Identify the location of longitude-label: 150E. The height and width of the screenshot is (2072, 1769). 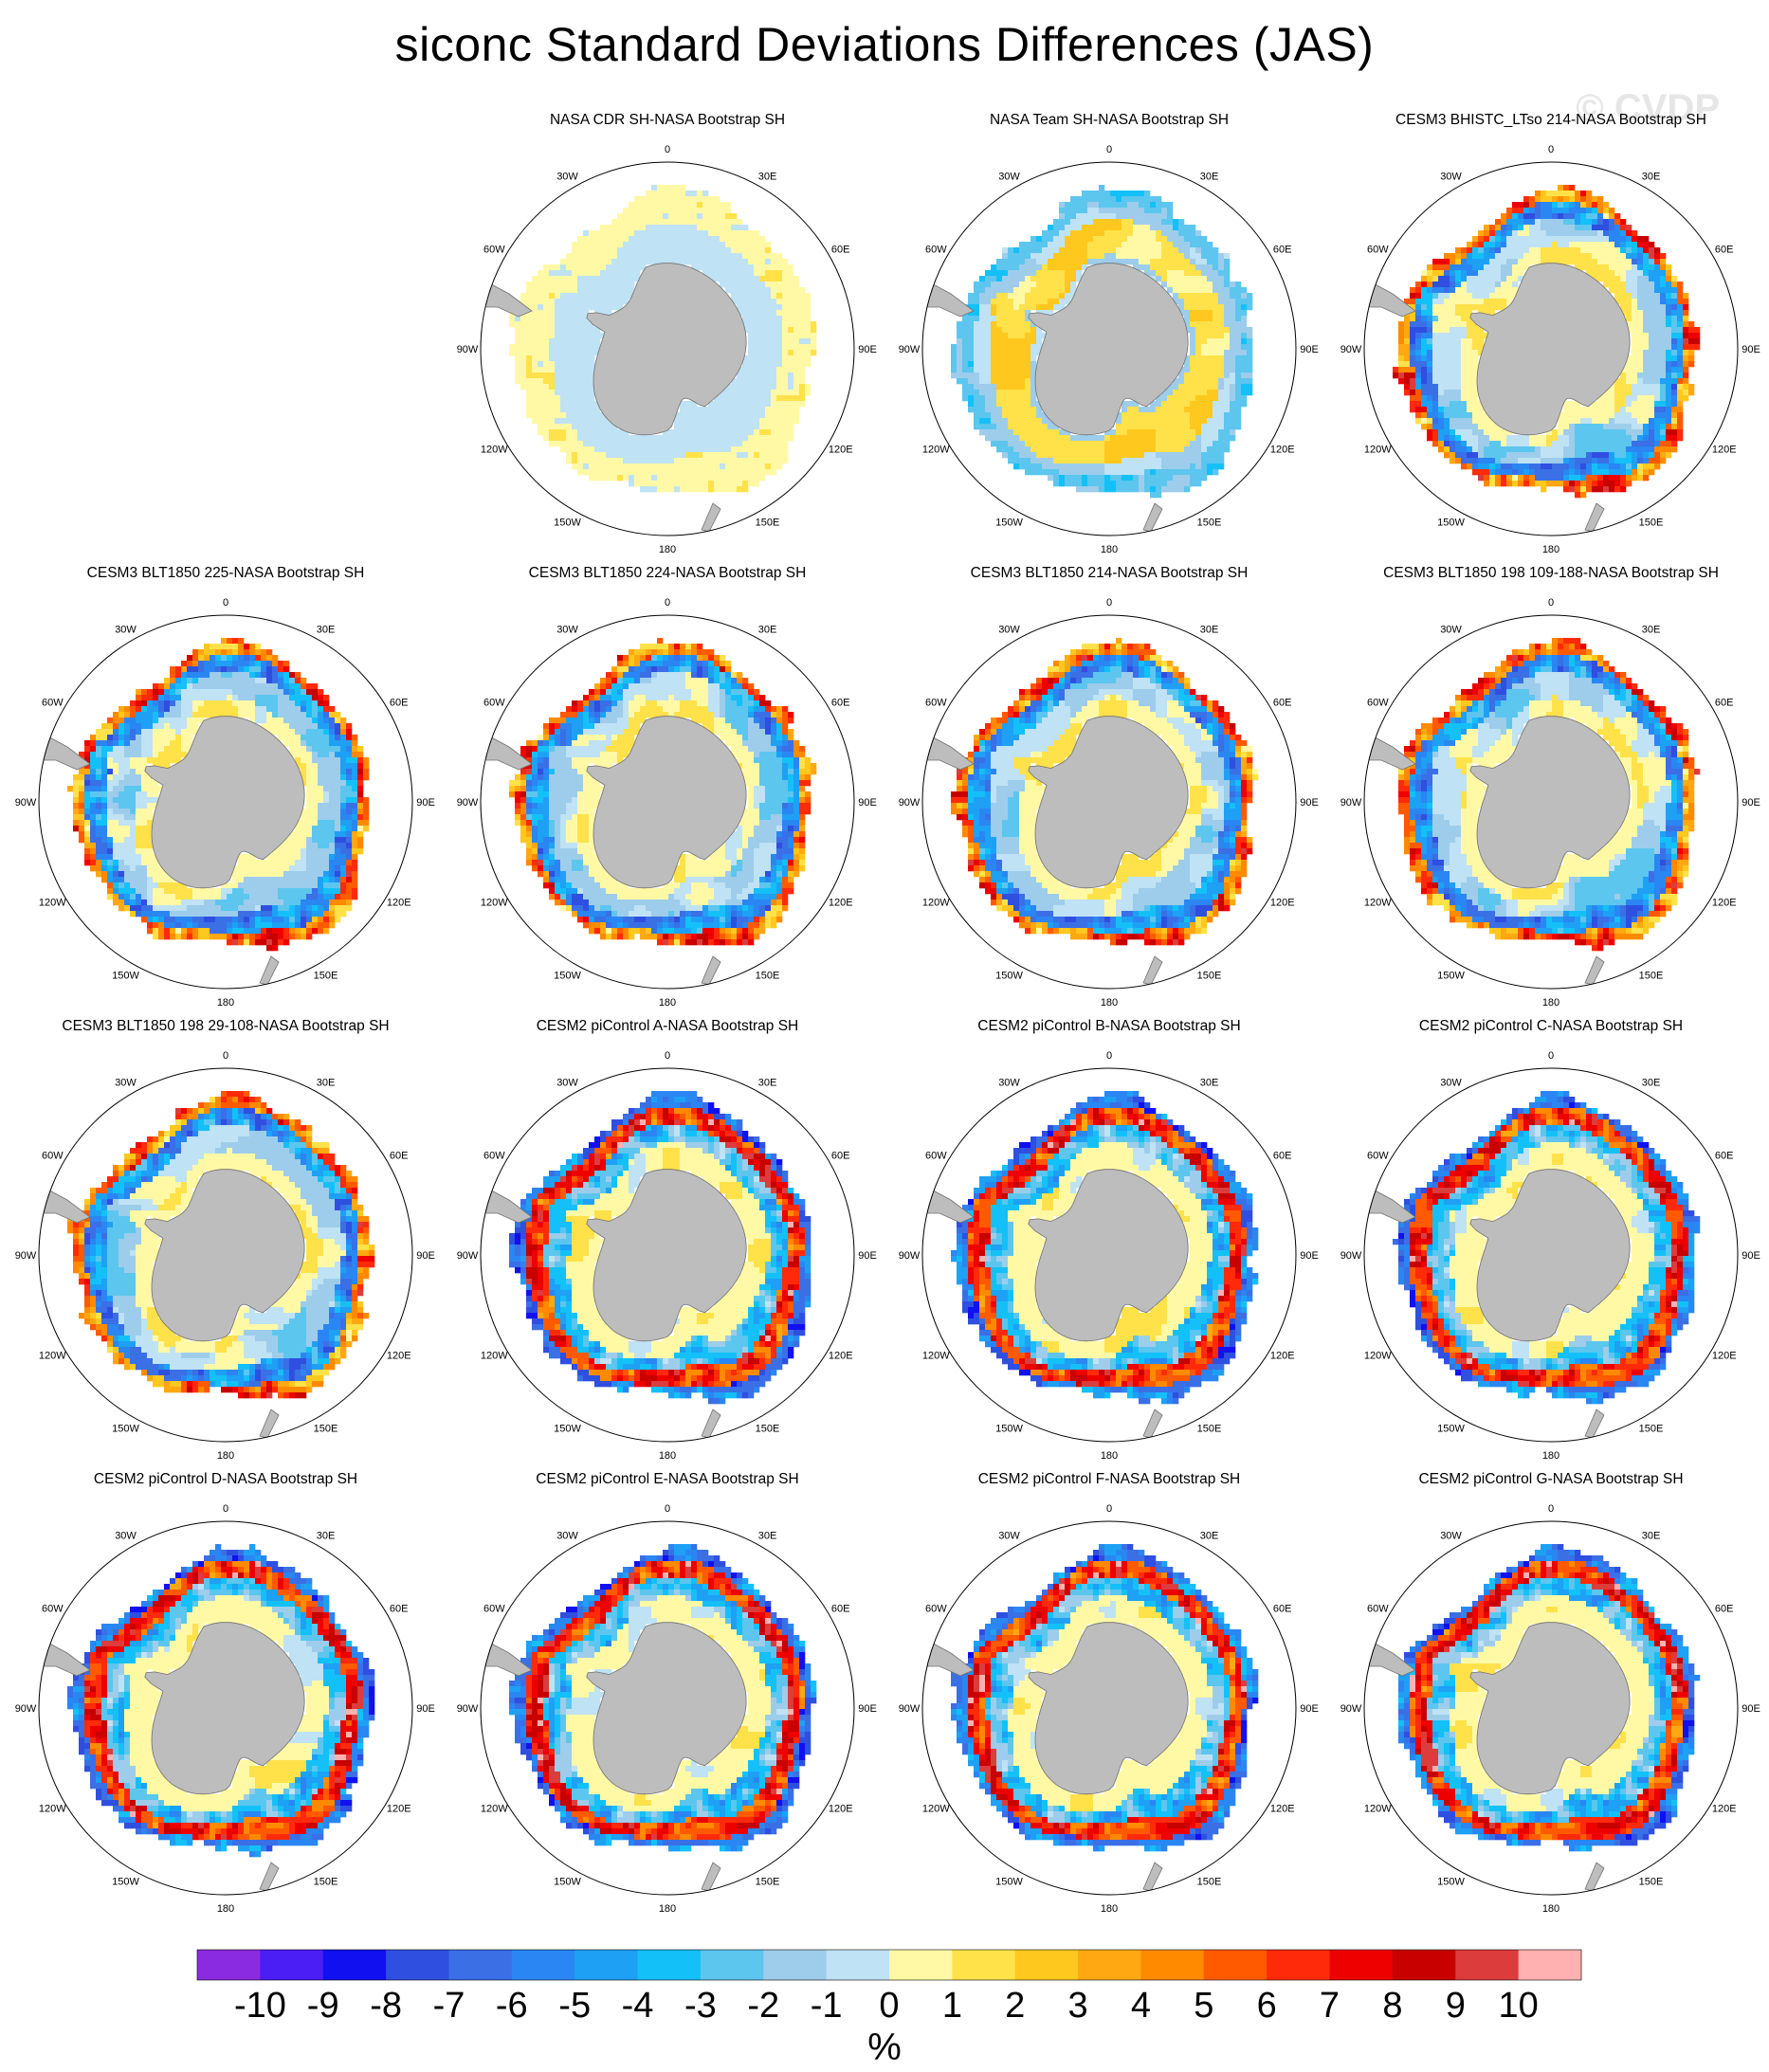
(1209, 523).